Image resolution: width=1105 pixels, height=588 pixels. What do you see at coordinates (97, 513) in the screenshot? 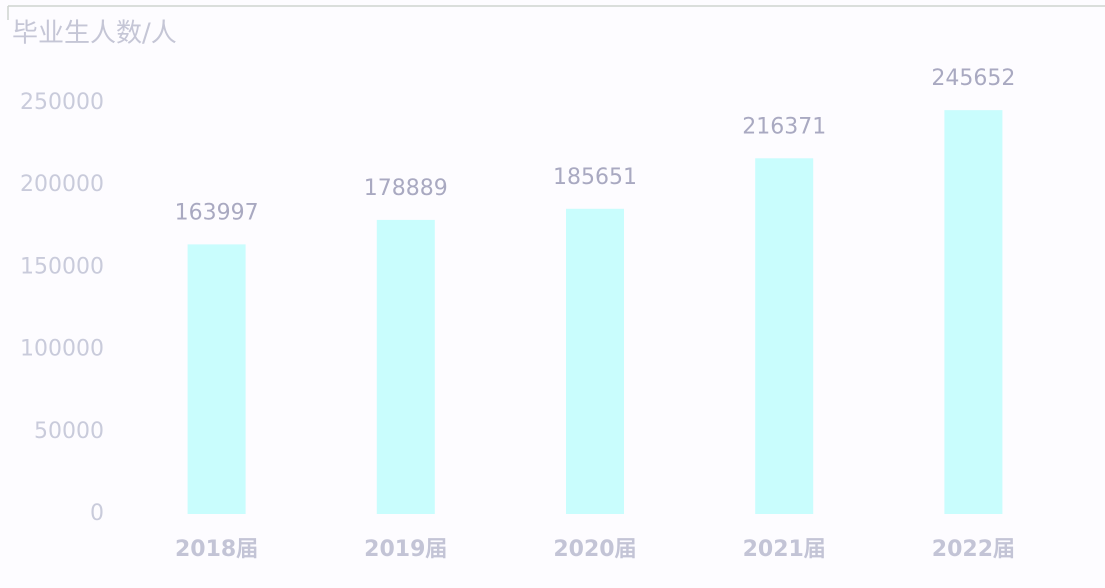
I see `y-tick-label: 0` at bounding box center [97, 513].